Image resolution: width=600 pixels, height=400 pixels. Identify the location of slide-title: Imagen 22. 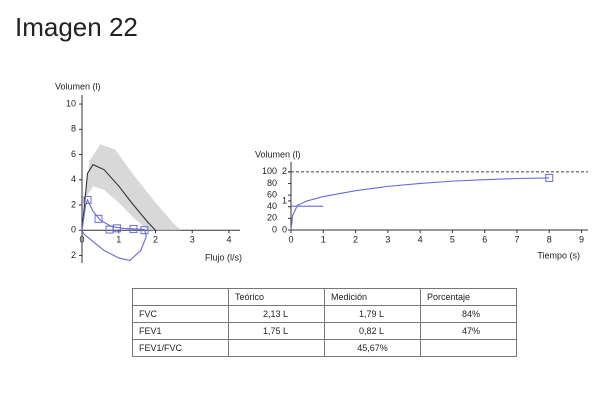
(76, 27).